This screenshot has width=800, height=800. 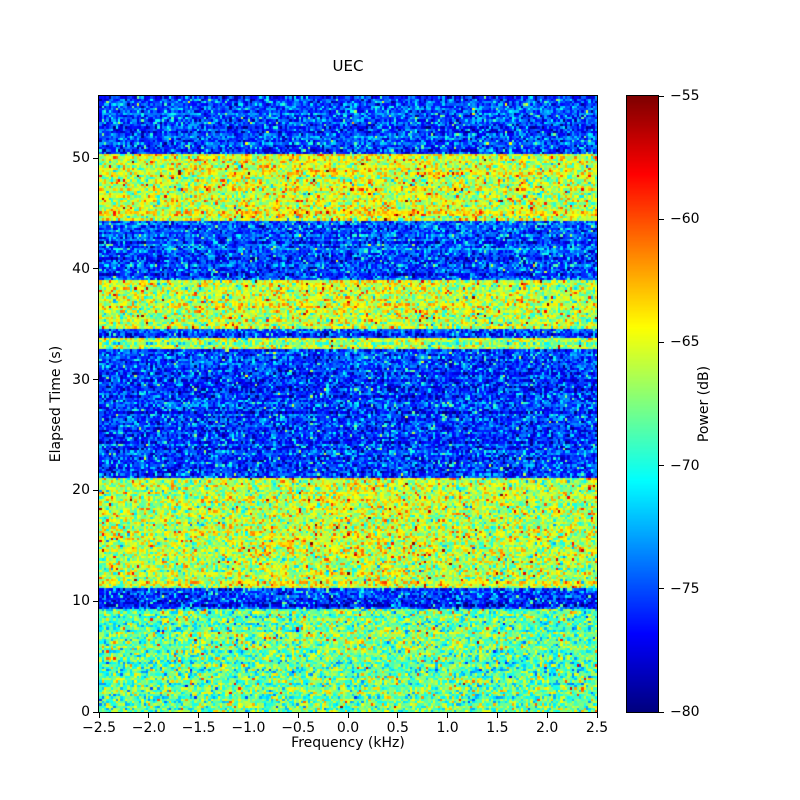 What do you see at coordinates (56, 404) in the screenshot?
I see `y-axis-label: Elapsed Time (s)` at bounding box center [56, 404].